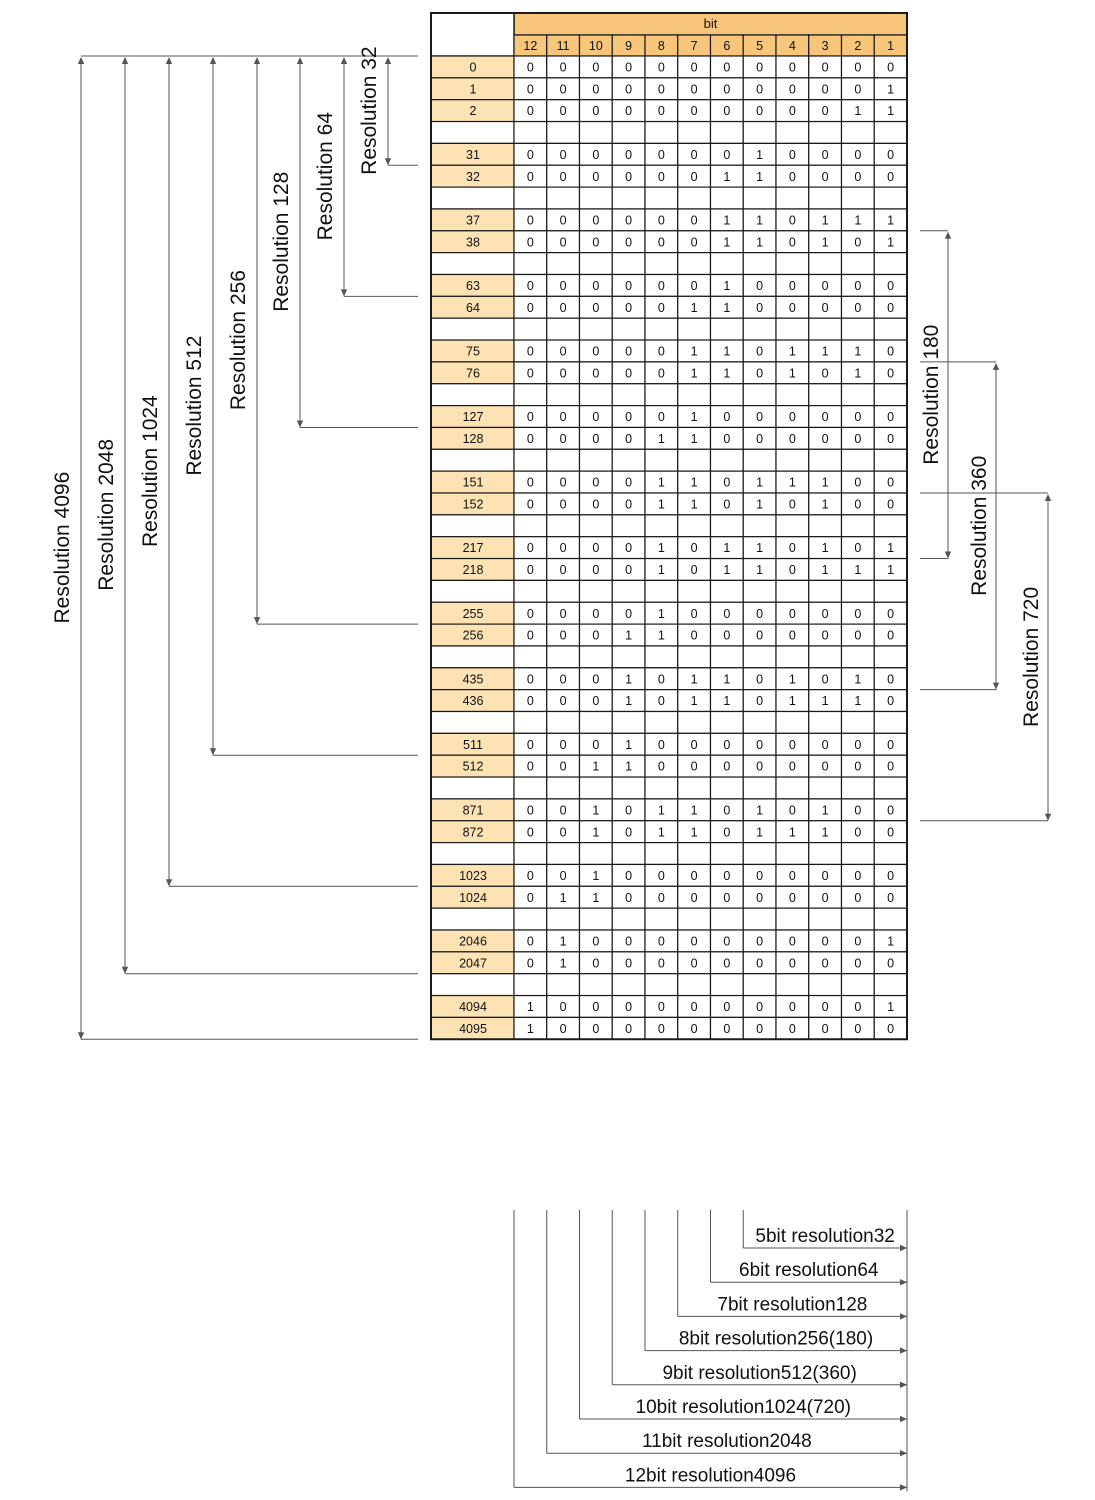 The image size is (1095, 1500). I want to click on row-value-label: 872, so click(473, 832).